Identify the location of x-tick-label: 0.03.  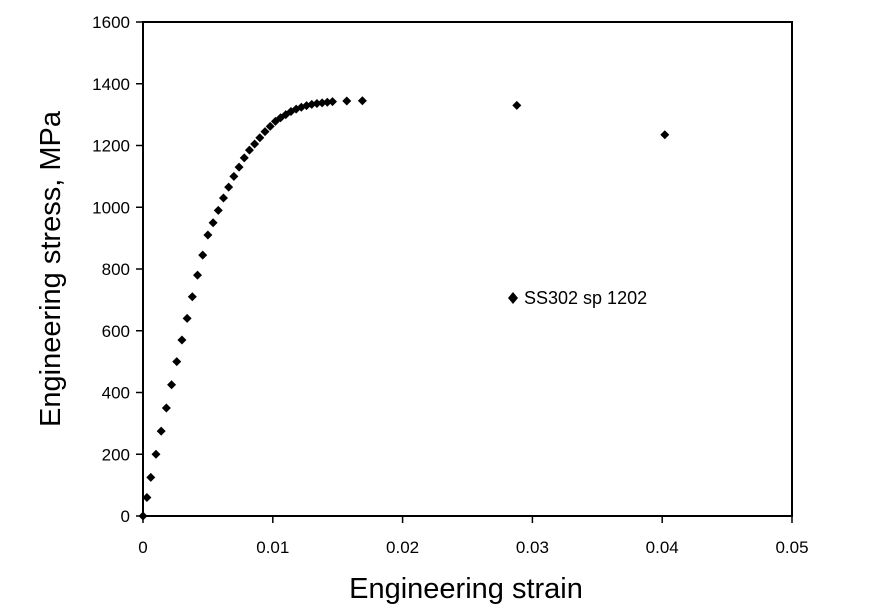
(532, 547).